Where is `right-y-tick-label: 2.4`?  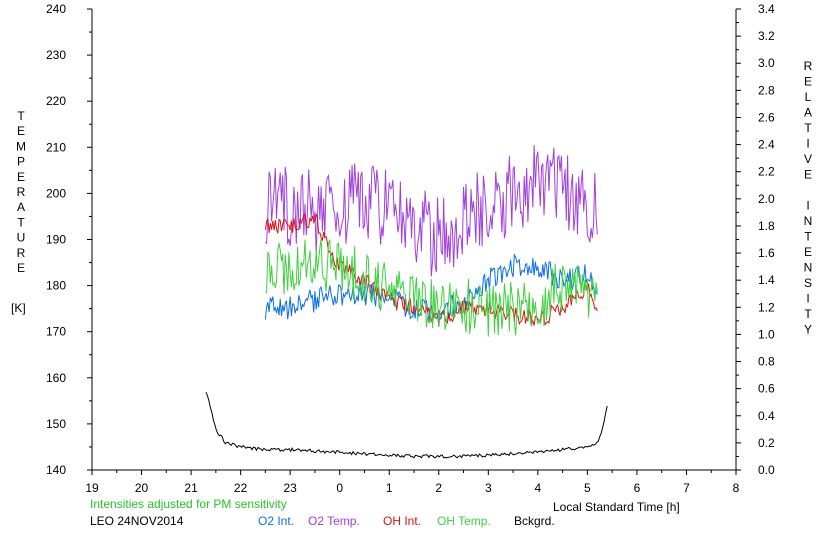 right-y-tick-label: 2.4 is located at coordinates (766, 145).